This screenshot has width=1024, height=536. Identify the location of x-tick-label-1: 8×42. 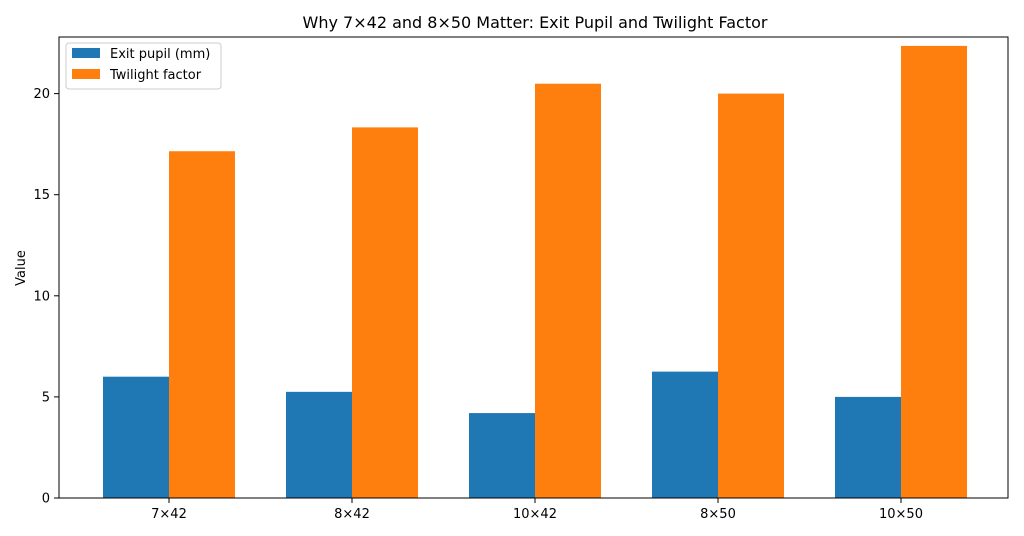
(352, 514).